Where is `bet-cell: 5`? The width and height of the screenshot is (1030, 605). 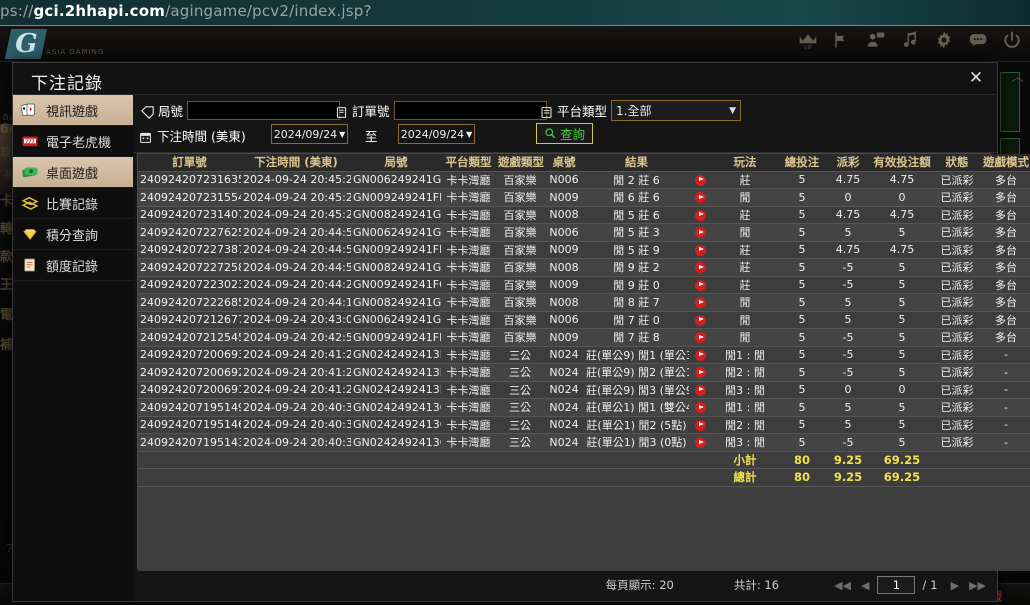 bet-cell: 5 is located at coordinates (802, 442).